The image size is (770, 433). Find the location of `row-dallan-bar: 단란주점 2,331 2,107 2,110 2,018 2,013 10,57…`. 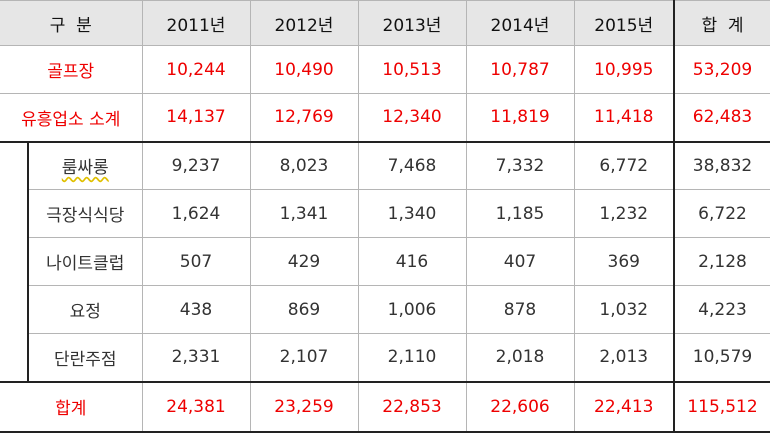

row-dallan-bar: 단란주점 2,331 2,107 2,110 2,018 2,013 10,57… is located at coordinates (385, 357).